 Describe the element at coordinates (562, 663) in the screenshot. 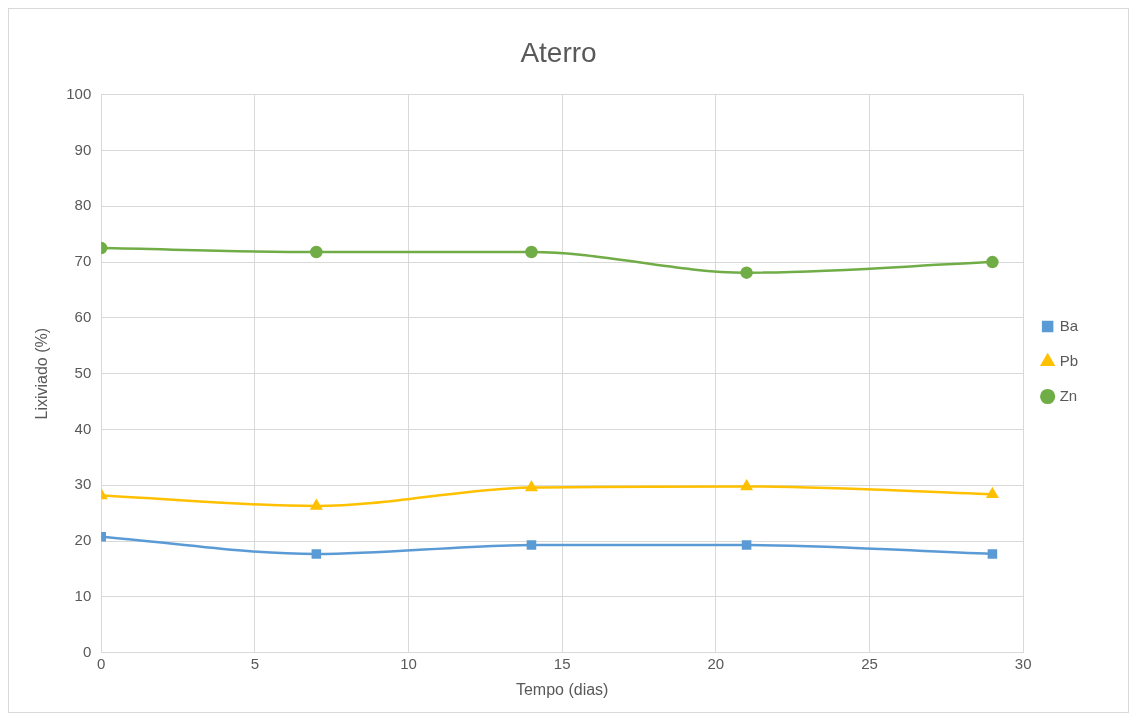

I see `x-tick-label: 15` at that location.